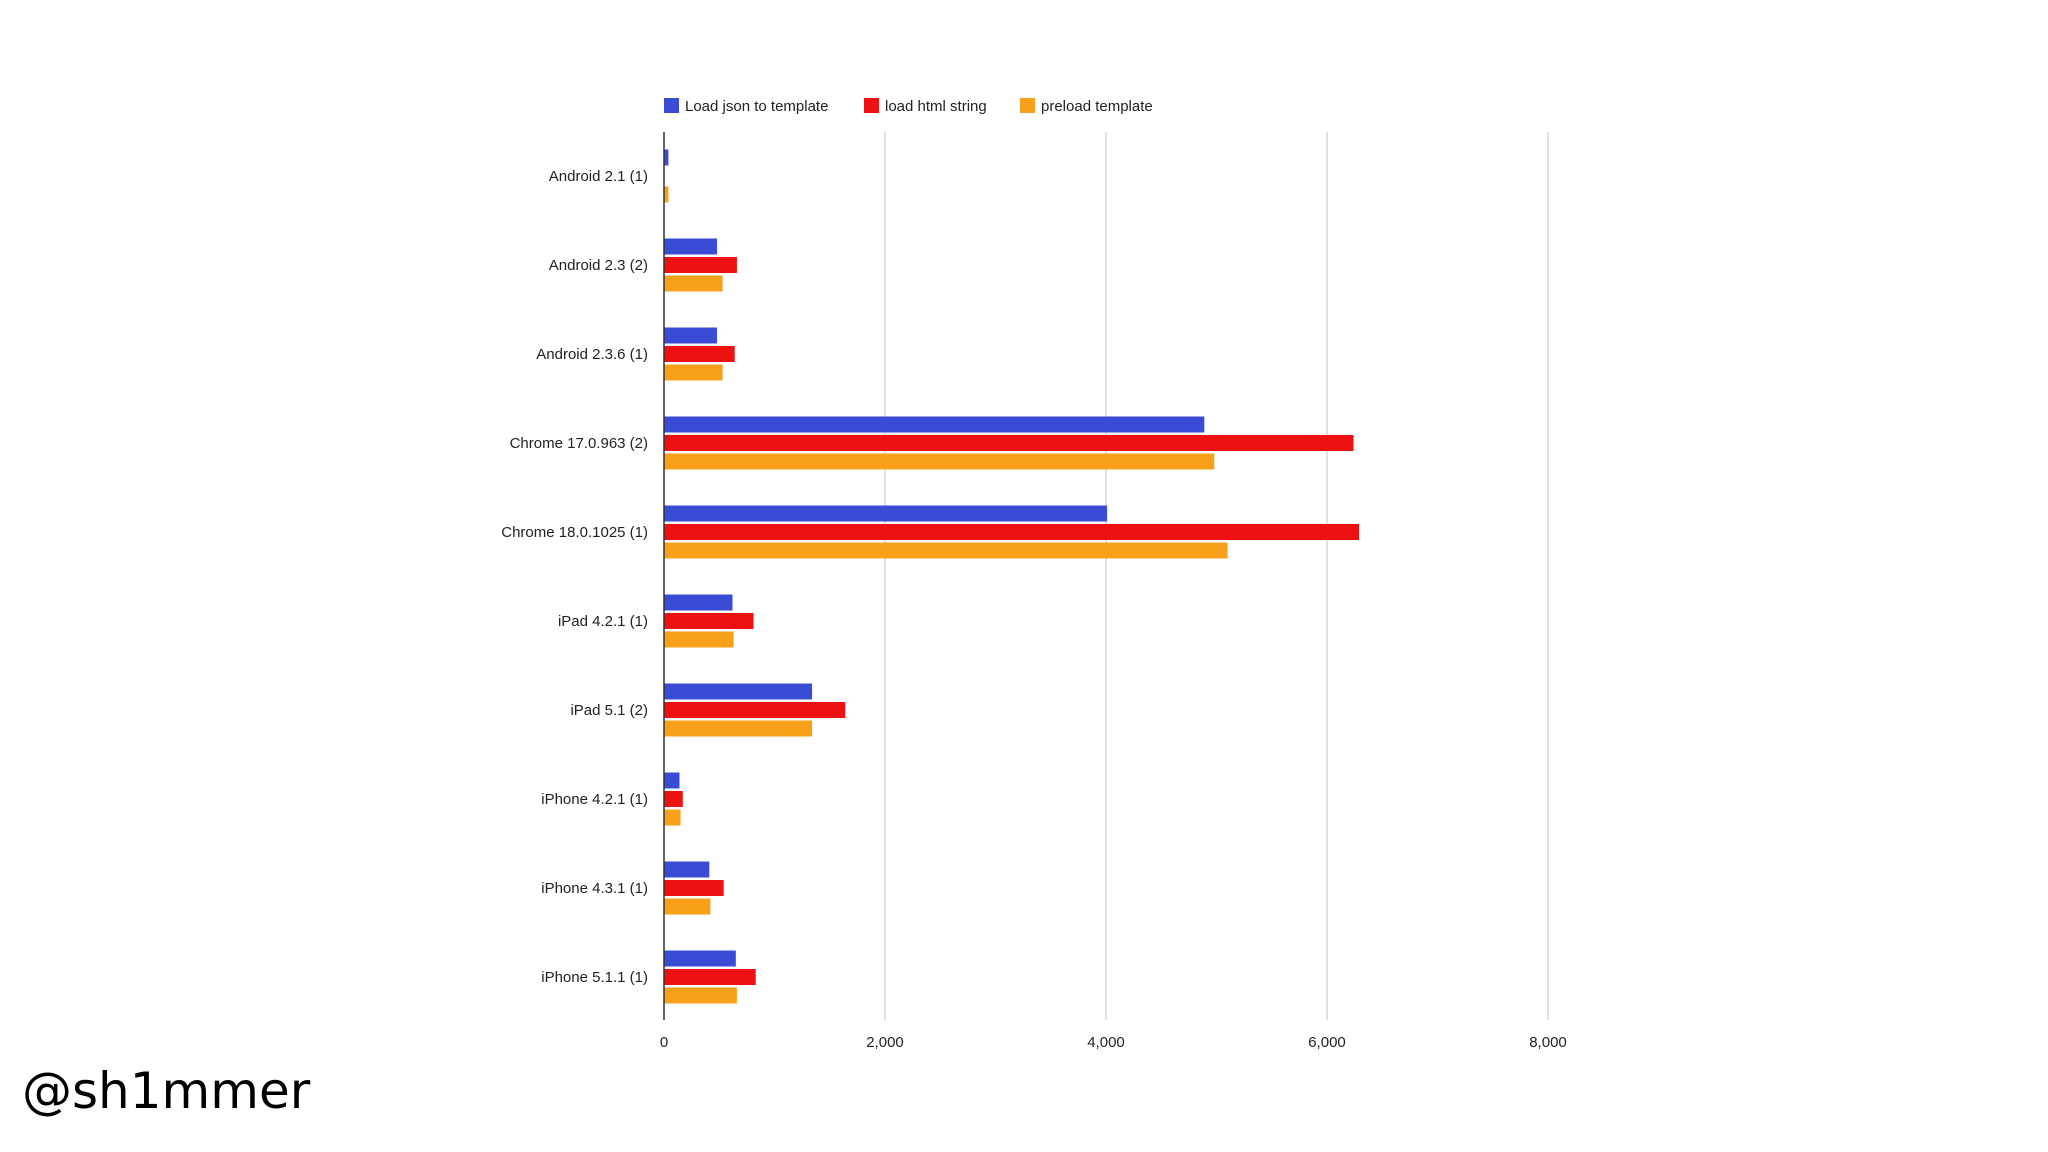 The height and width of the screenshot is (1152, 2048). What do you see at coordinates (1548, 1042) in the screenshot?
I see `x-tick-label: 8,000` at bounding box center [1548, 1042].